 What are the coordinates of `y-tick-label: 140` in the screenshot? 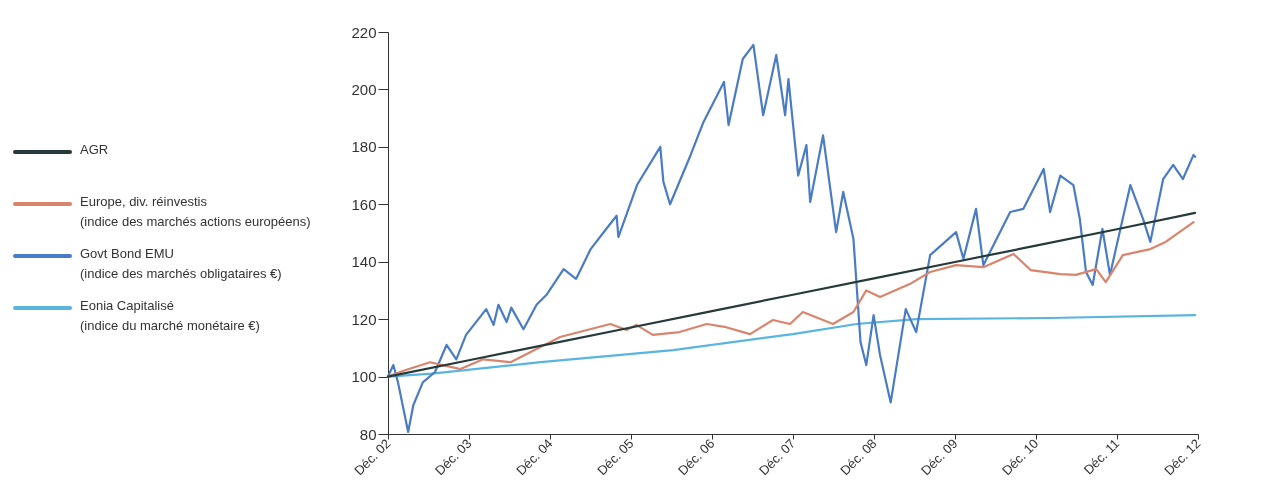 It's located at (364, 262).